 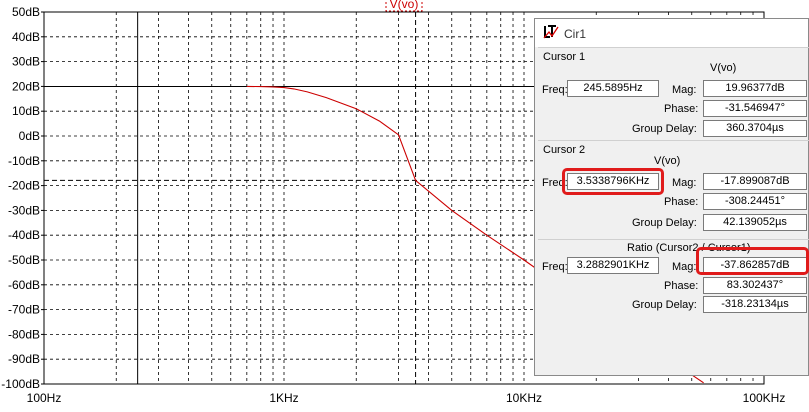 I want to click on y-tick-label: -80dB, so click(x=24, y=334).